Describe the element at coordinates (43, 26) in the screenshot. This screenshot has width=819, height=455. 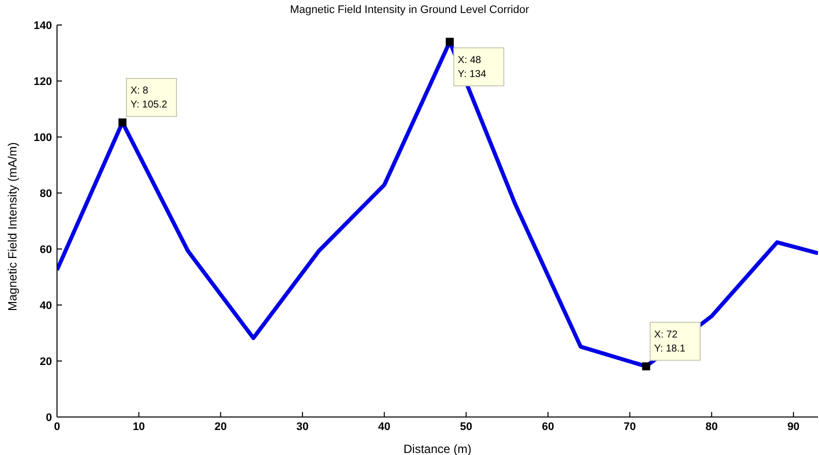
I see `y-tick-label: 140` at that location.